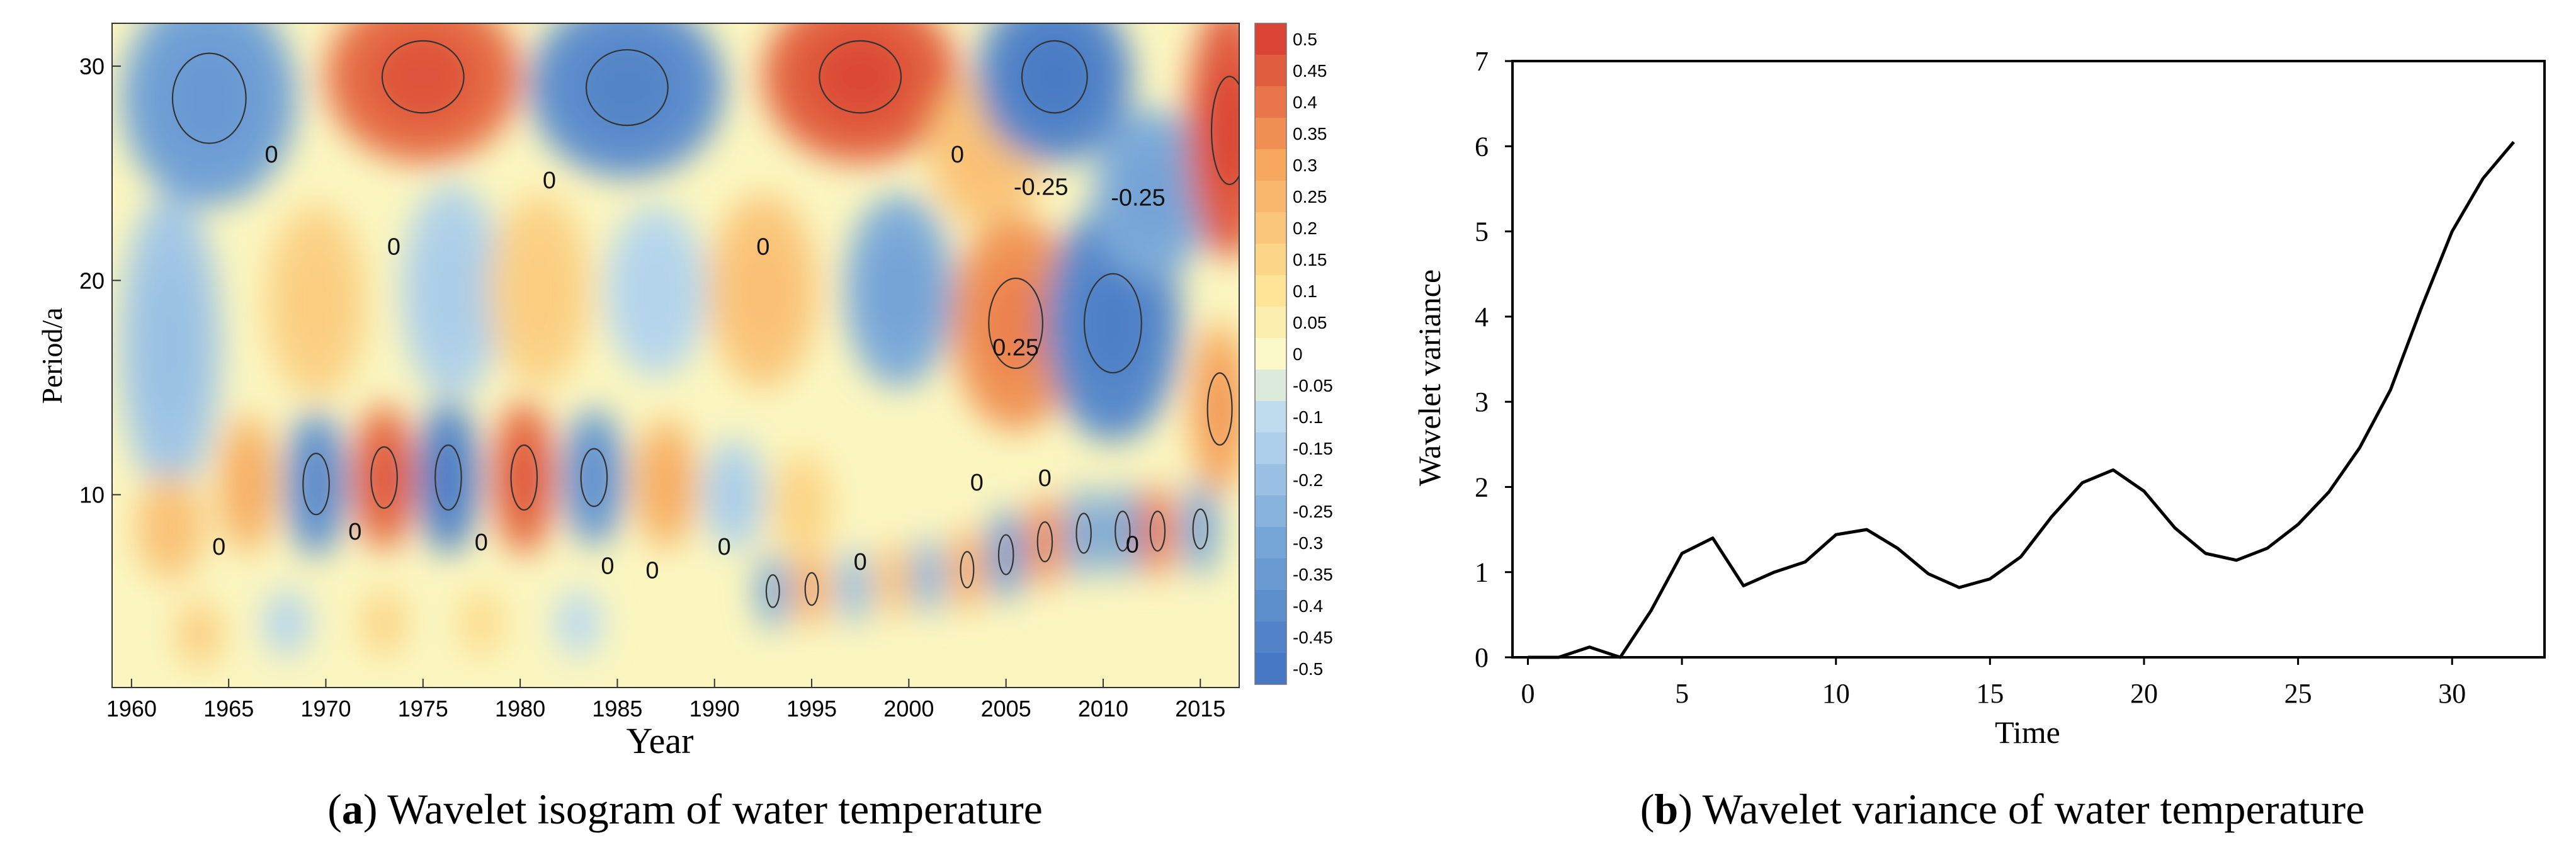  I want to click on isogram-y-ticks: 10 20 30, so click(100, 281).